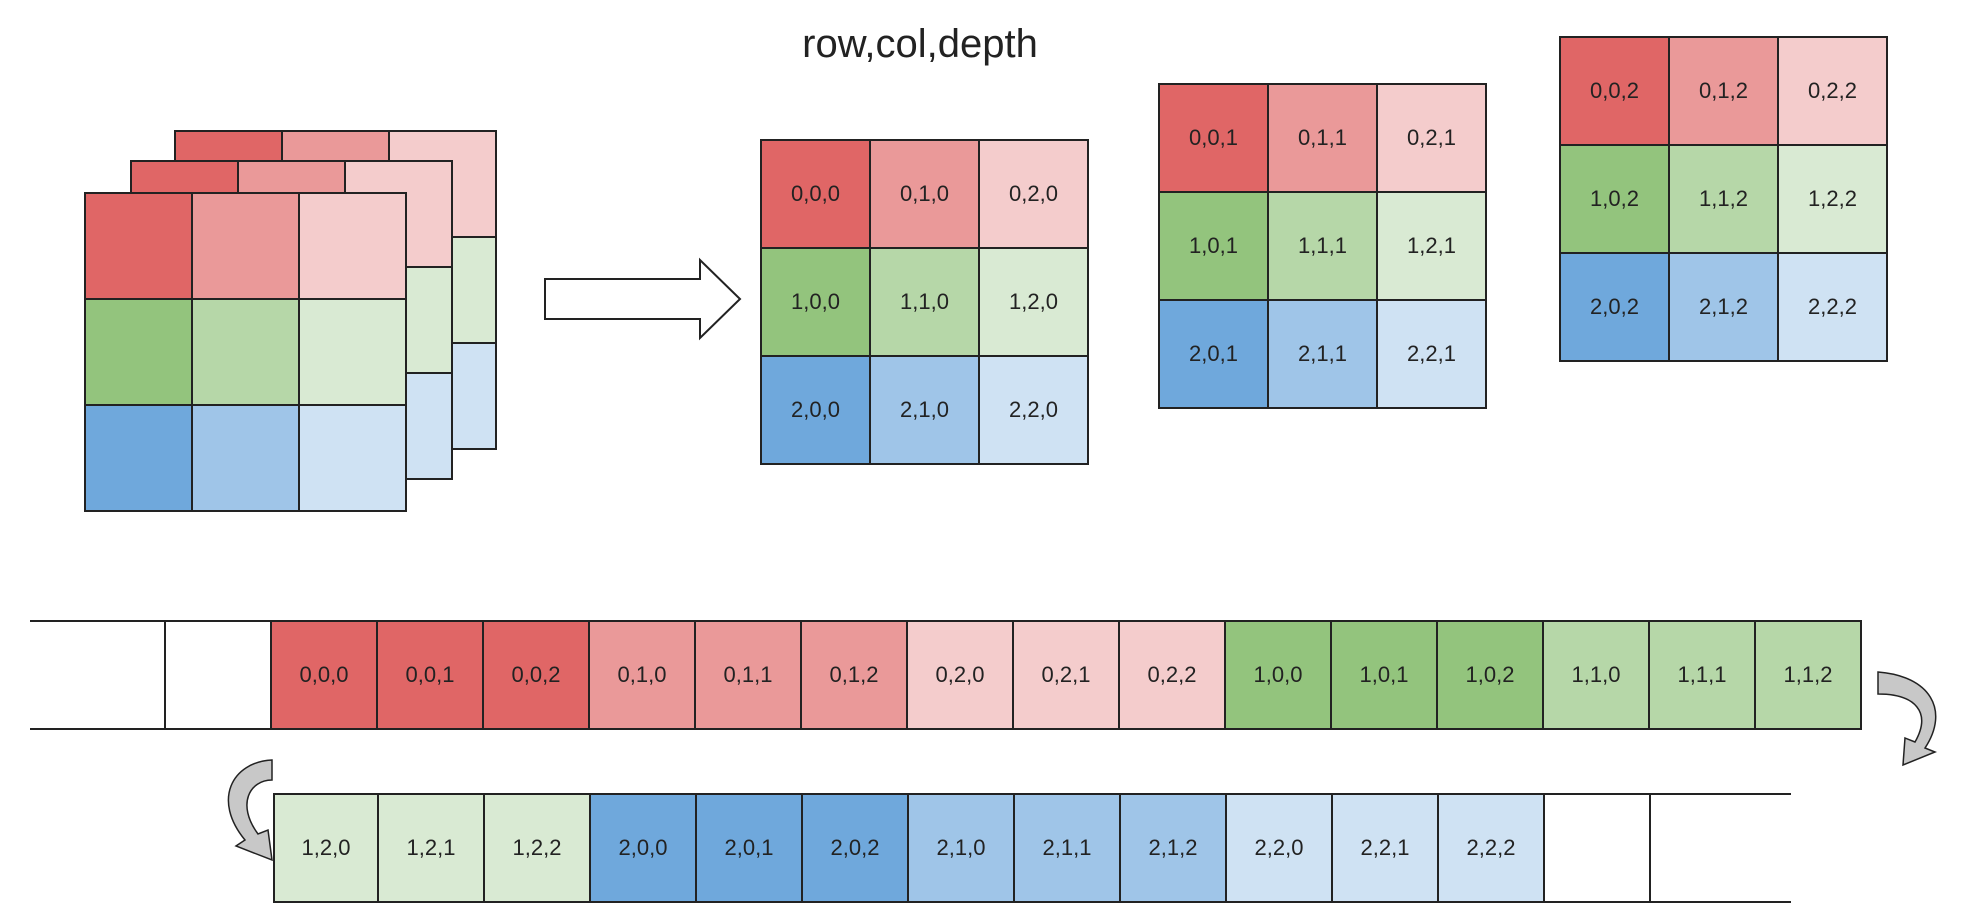 The image size is (1966, 924). What do you see at coordinates (1386, 848) in the screenshot?
I see `memory-cell: 2,2,1` at bounding box center [1386, 848].